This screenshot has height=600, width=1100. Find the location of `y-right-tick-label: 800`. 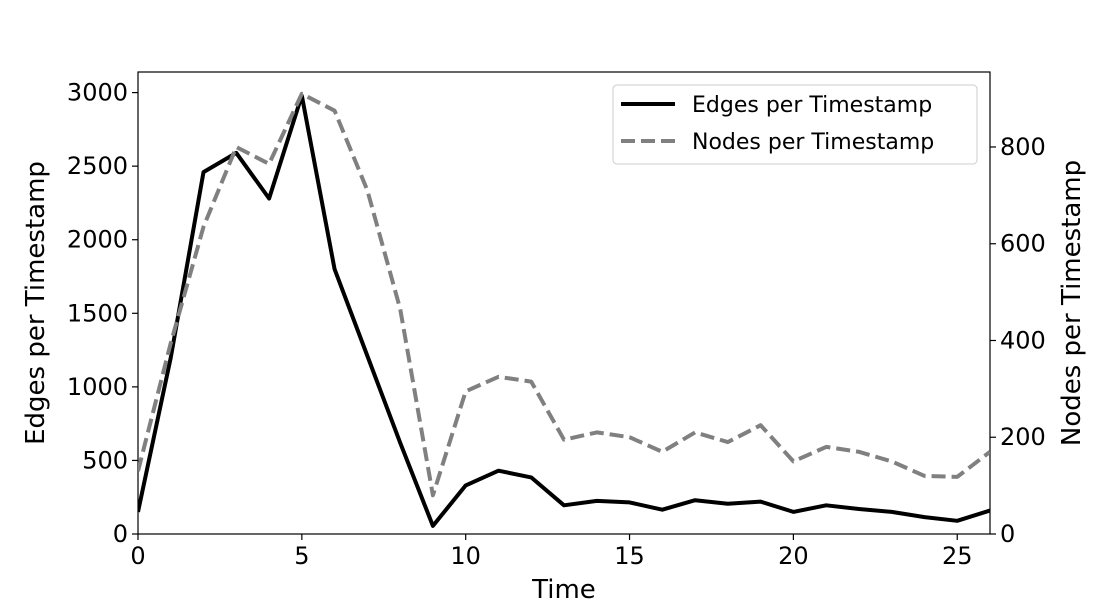

y-right-tick-label: 800 is located at coordinates (1023, 147).